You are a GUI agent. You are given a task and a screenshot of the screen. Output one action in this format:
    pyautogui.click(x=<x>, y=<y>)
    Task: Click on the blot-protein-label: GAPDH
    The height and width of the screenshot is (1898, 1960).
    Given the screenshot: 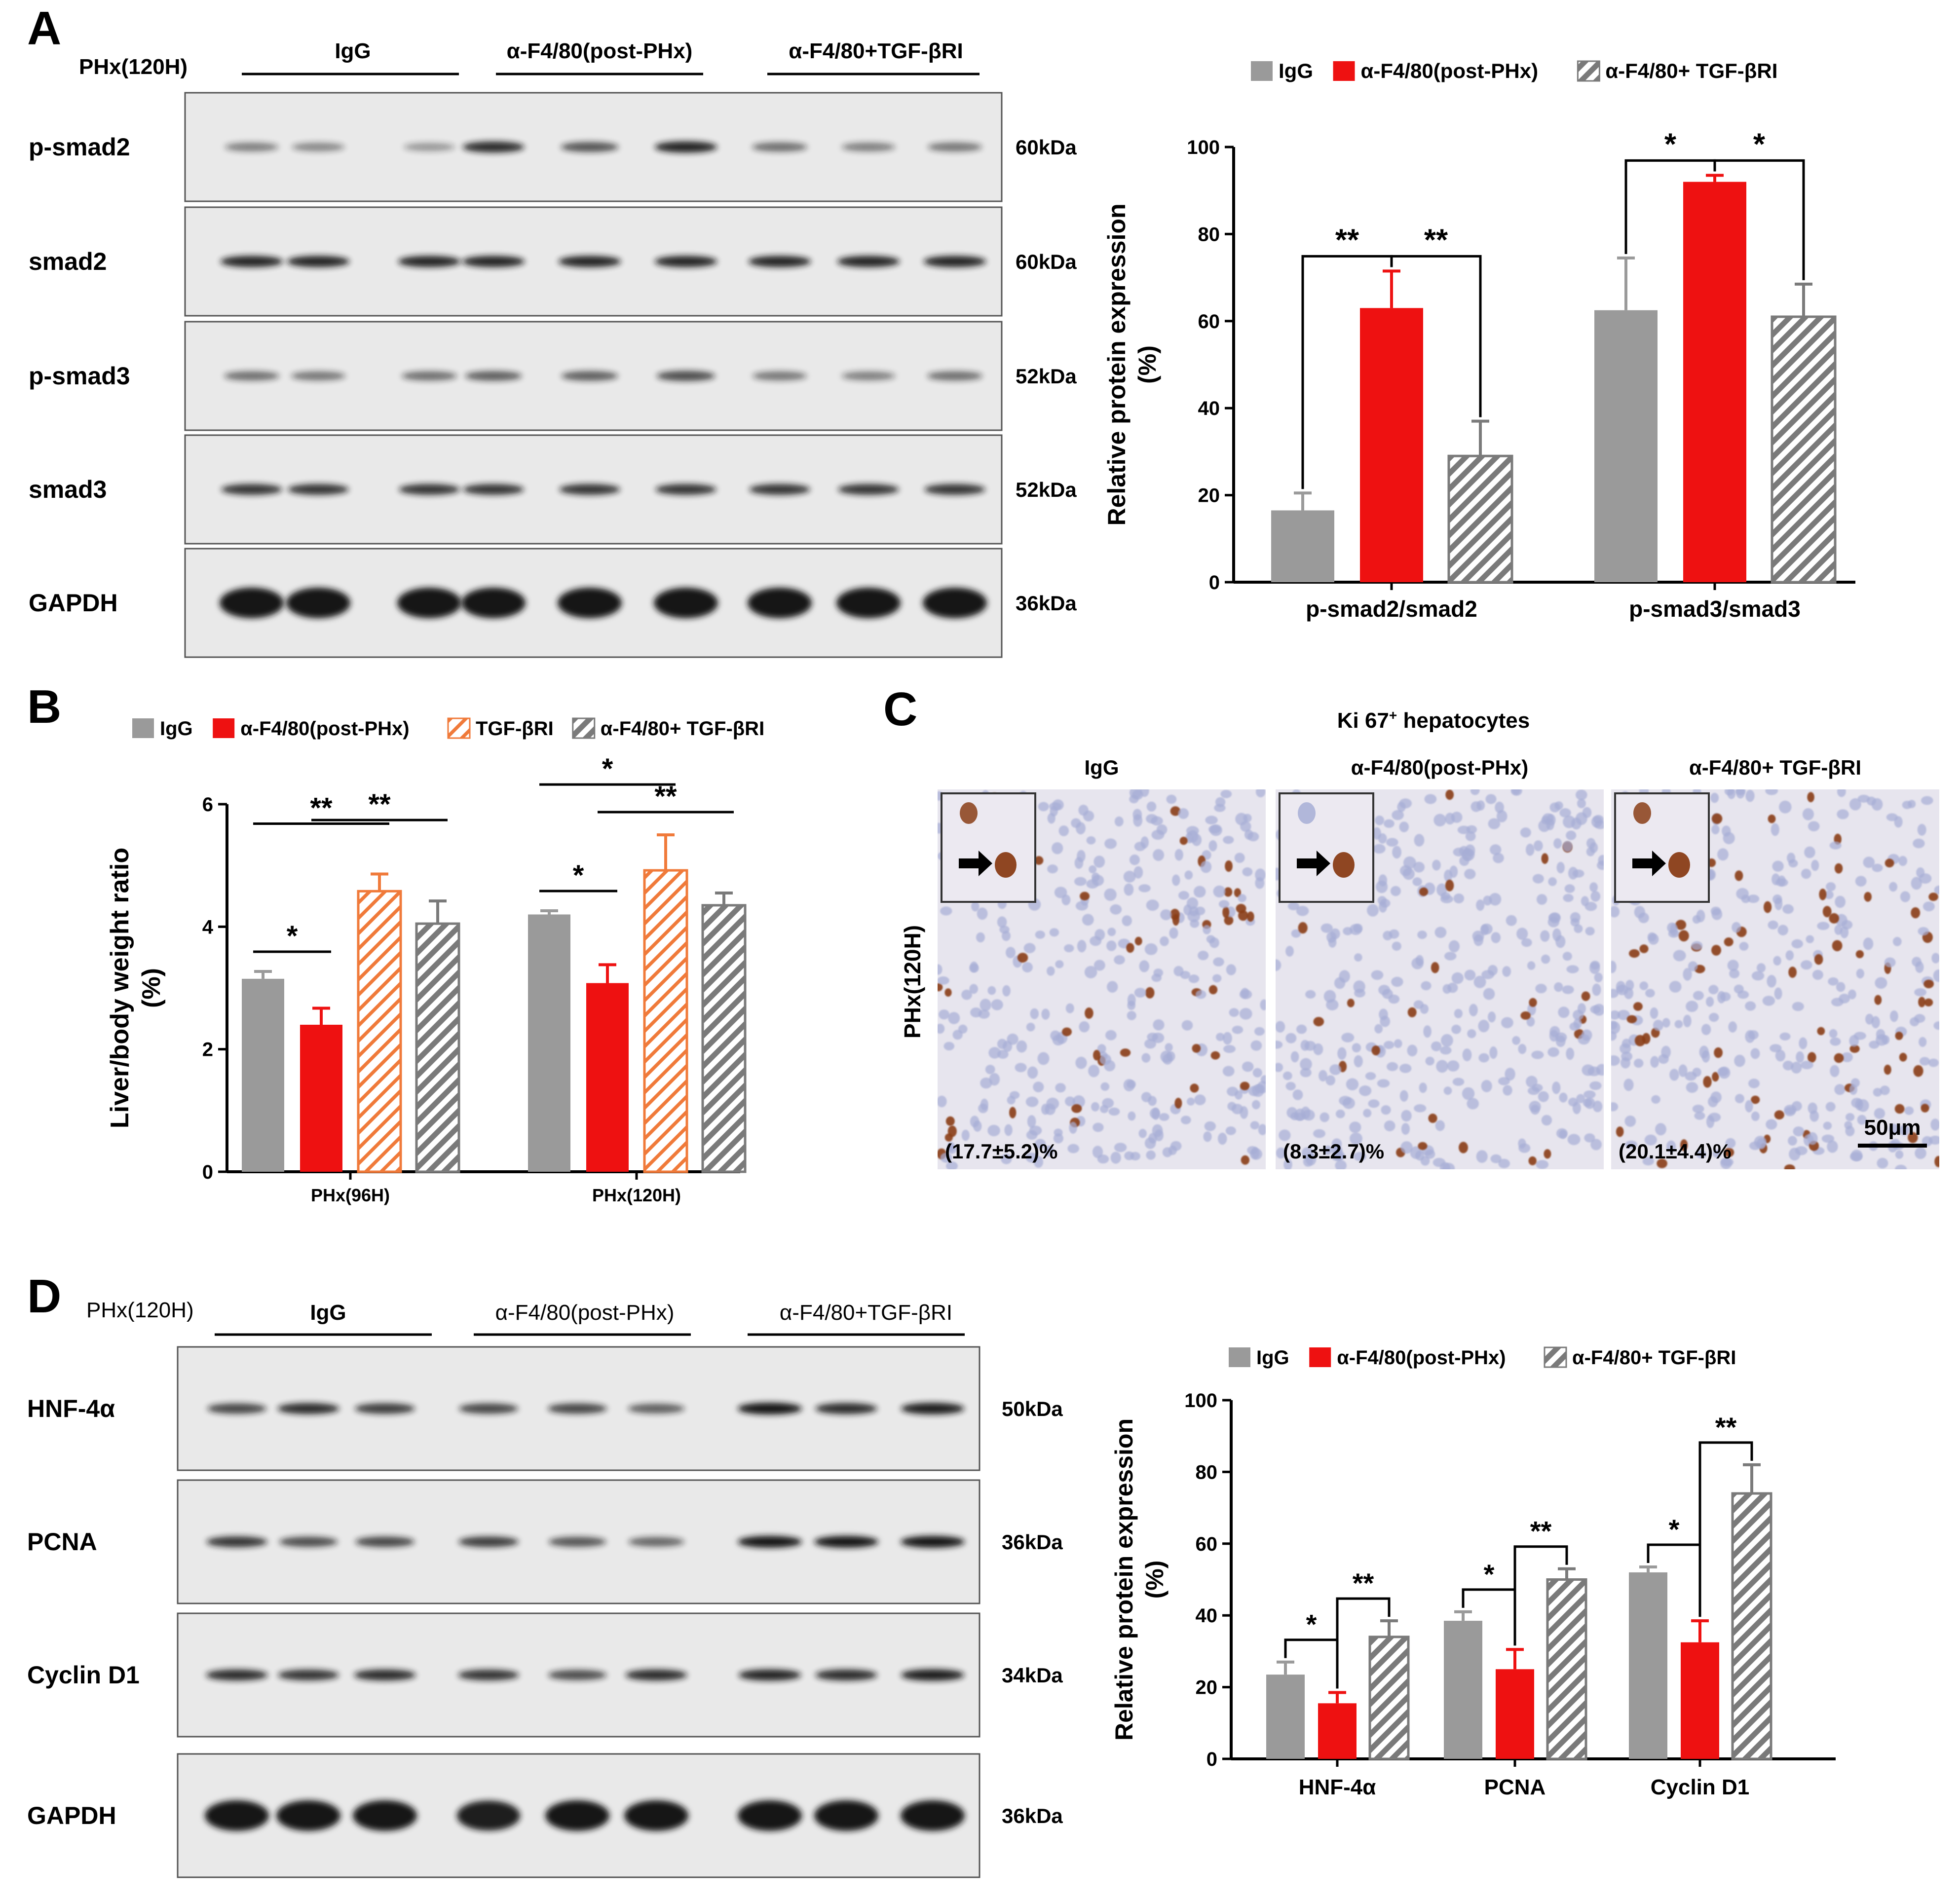 What is the action you would take?
    pyautogui.click(x=73, y=603)
    